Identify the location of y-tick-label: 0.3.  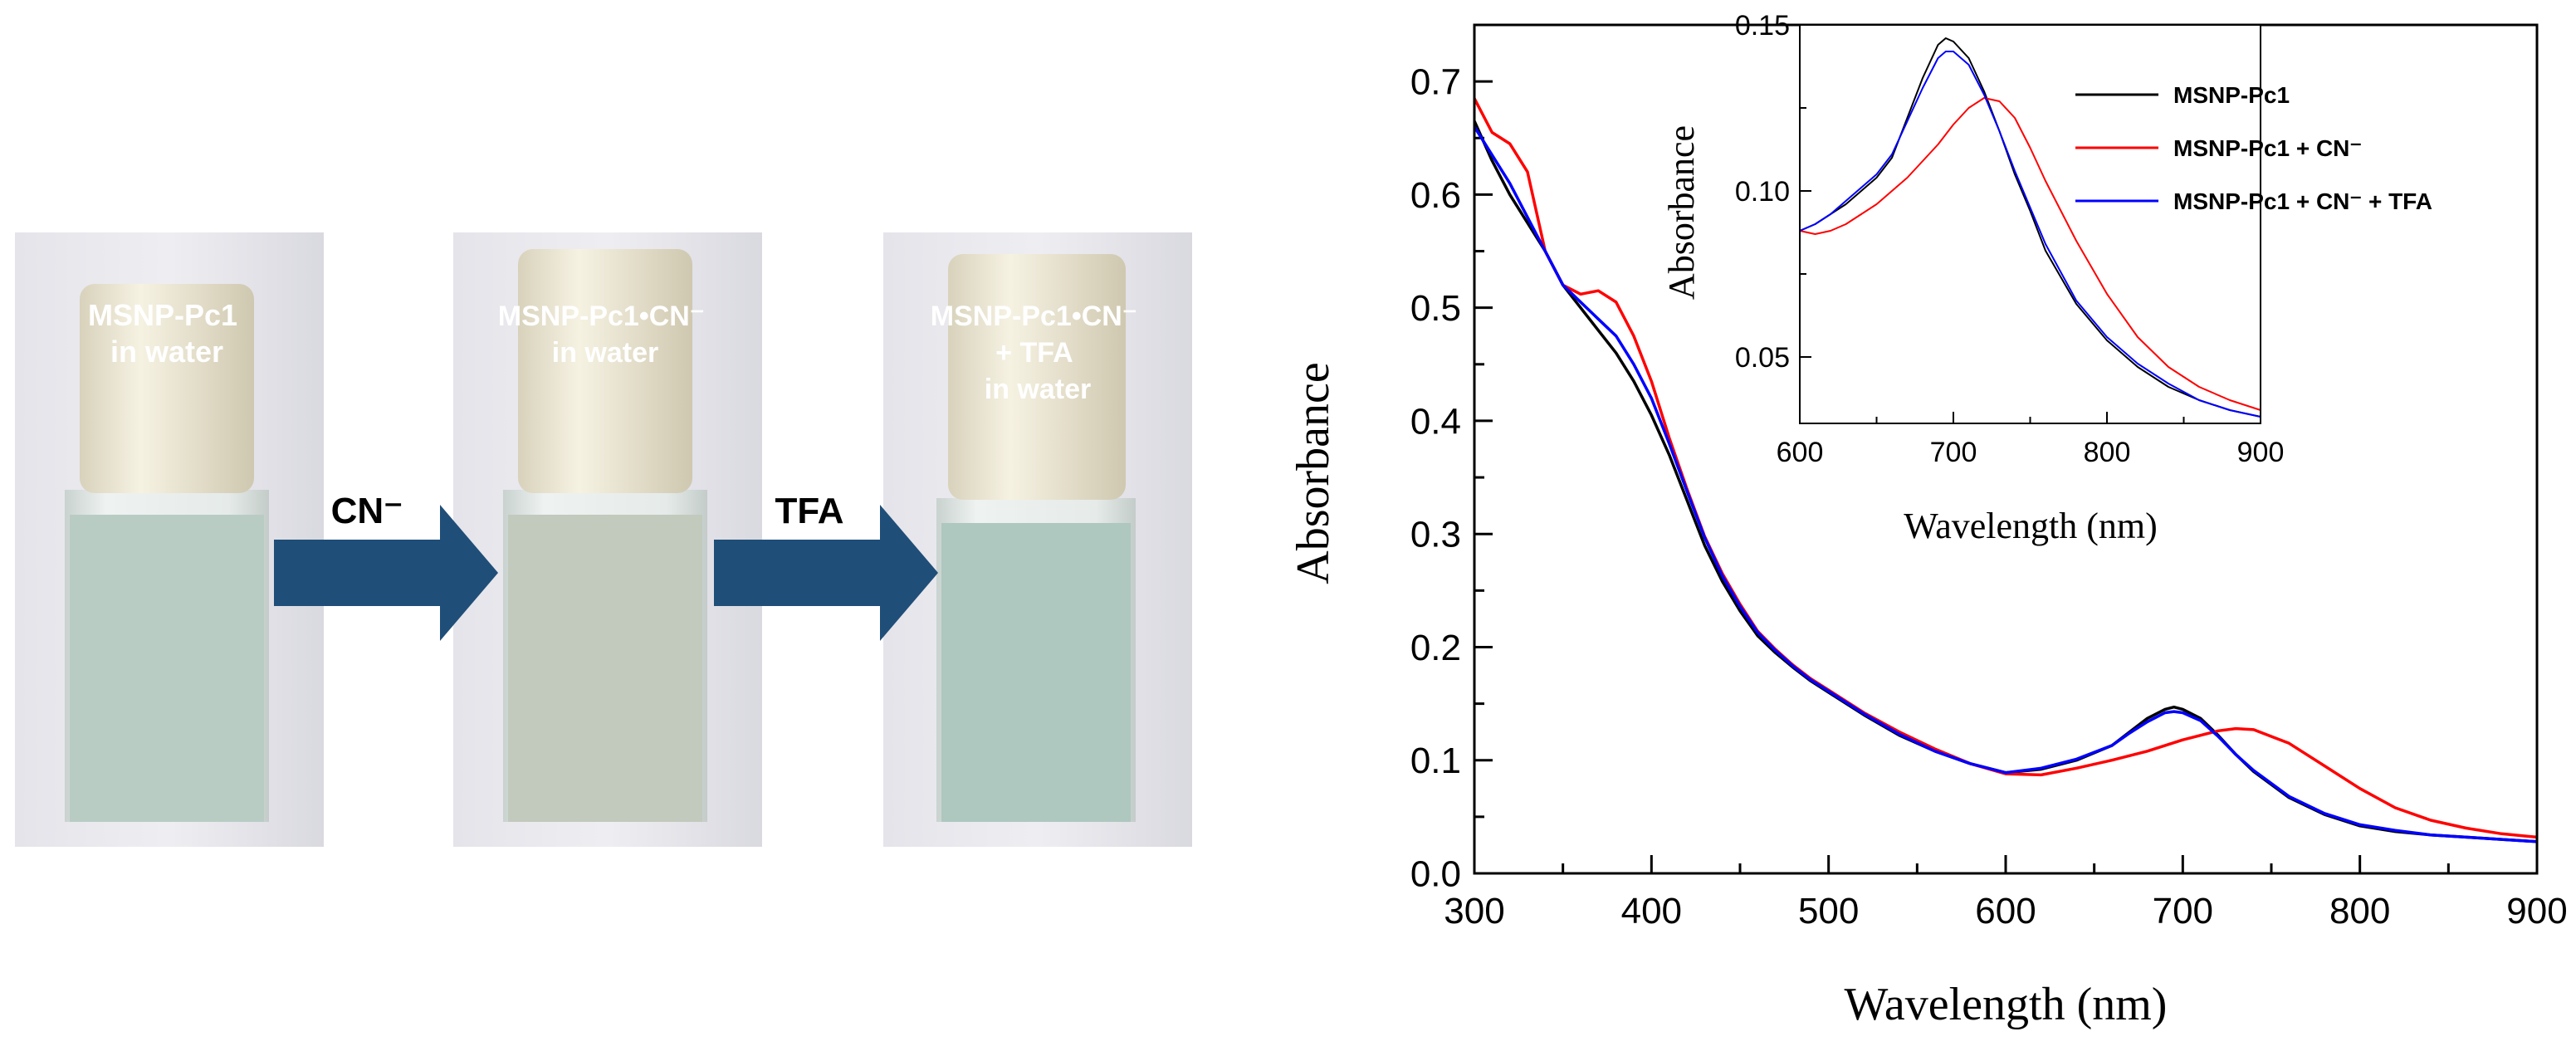
(1435, 535).